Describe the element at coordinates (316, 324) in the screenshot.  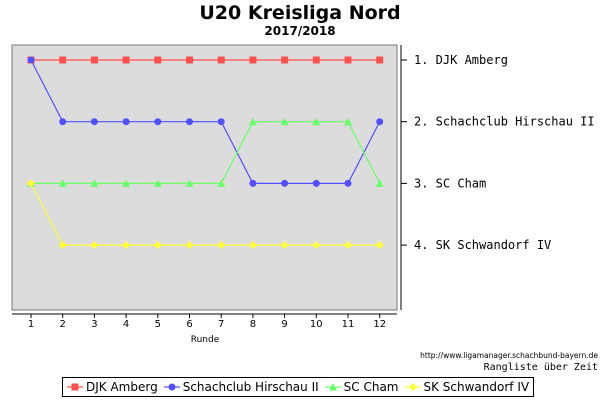
I see `x-tick-label: 10` at that location.